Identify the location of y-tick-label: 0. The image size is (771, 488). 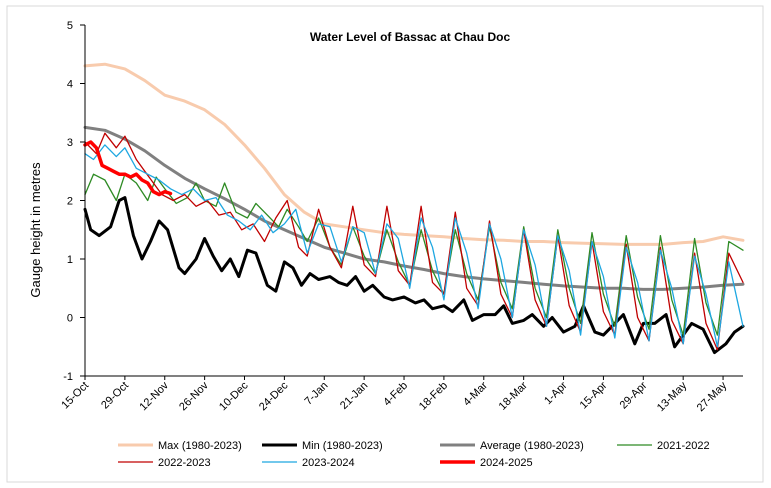
(70, 319).